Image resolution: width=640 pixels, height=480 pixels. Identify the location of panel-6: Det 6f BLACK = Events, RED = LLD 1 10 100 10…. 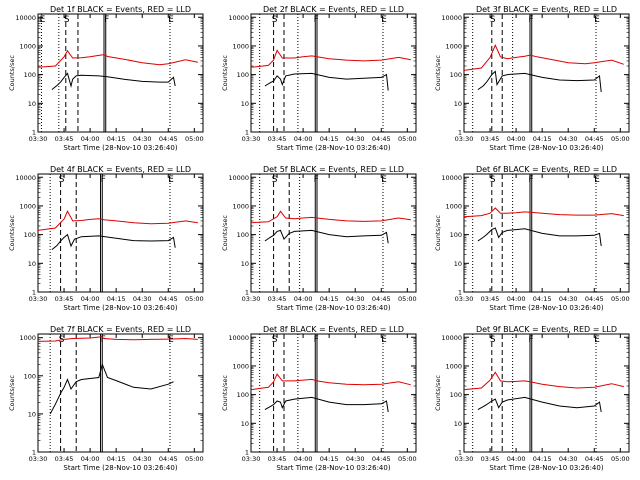
(532, 238).